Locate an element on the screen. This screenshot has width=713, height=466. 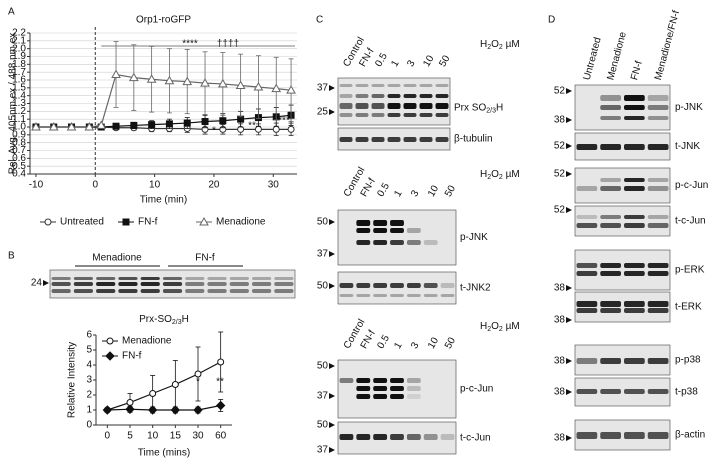
x-tick-label: 60 is located at coordinates (221, 436).